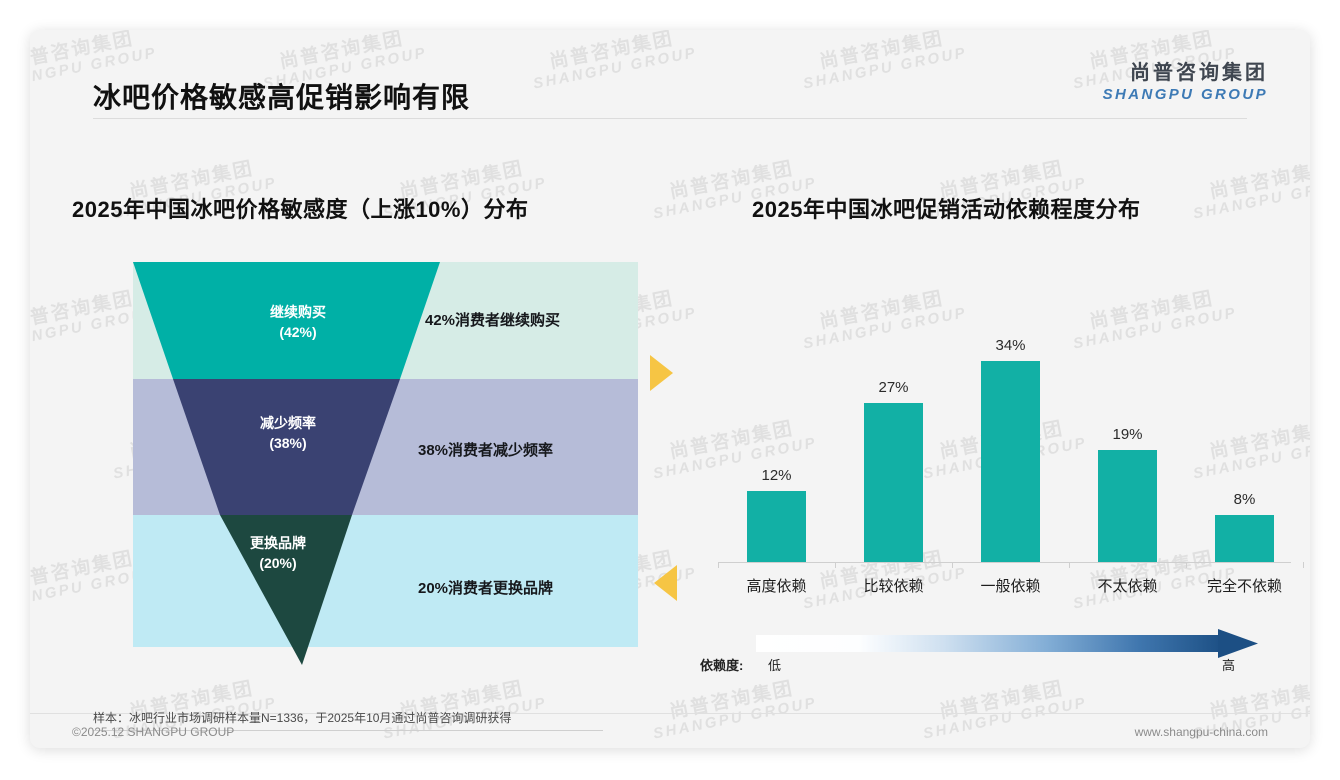 This screenshot has height=780, width=1340. Describe the element at coordinates (1004, 562) in the screenshot. I see `x-axis-line` at that location.